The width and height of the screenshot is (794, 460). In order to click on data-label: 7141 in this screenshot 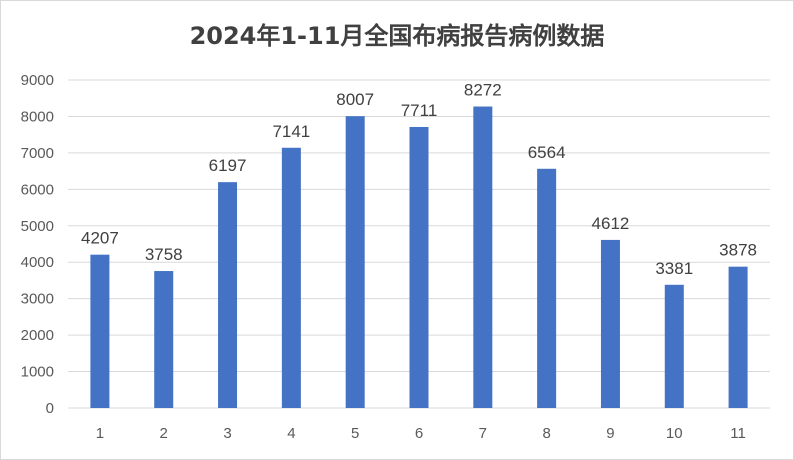, I will do `click(291, 131)`.